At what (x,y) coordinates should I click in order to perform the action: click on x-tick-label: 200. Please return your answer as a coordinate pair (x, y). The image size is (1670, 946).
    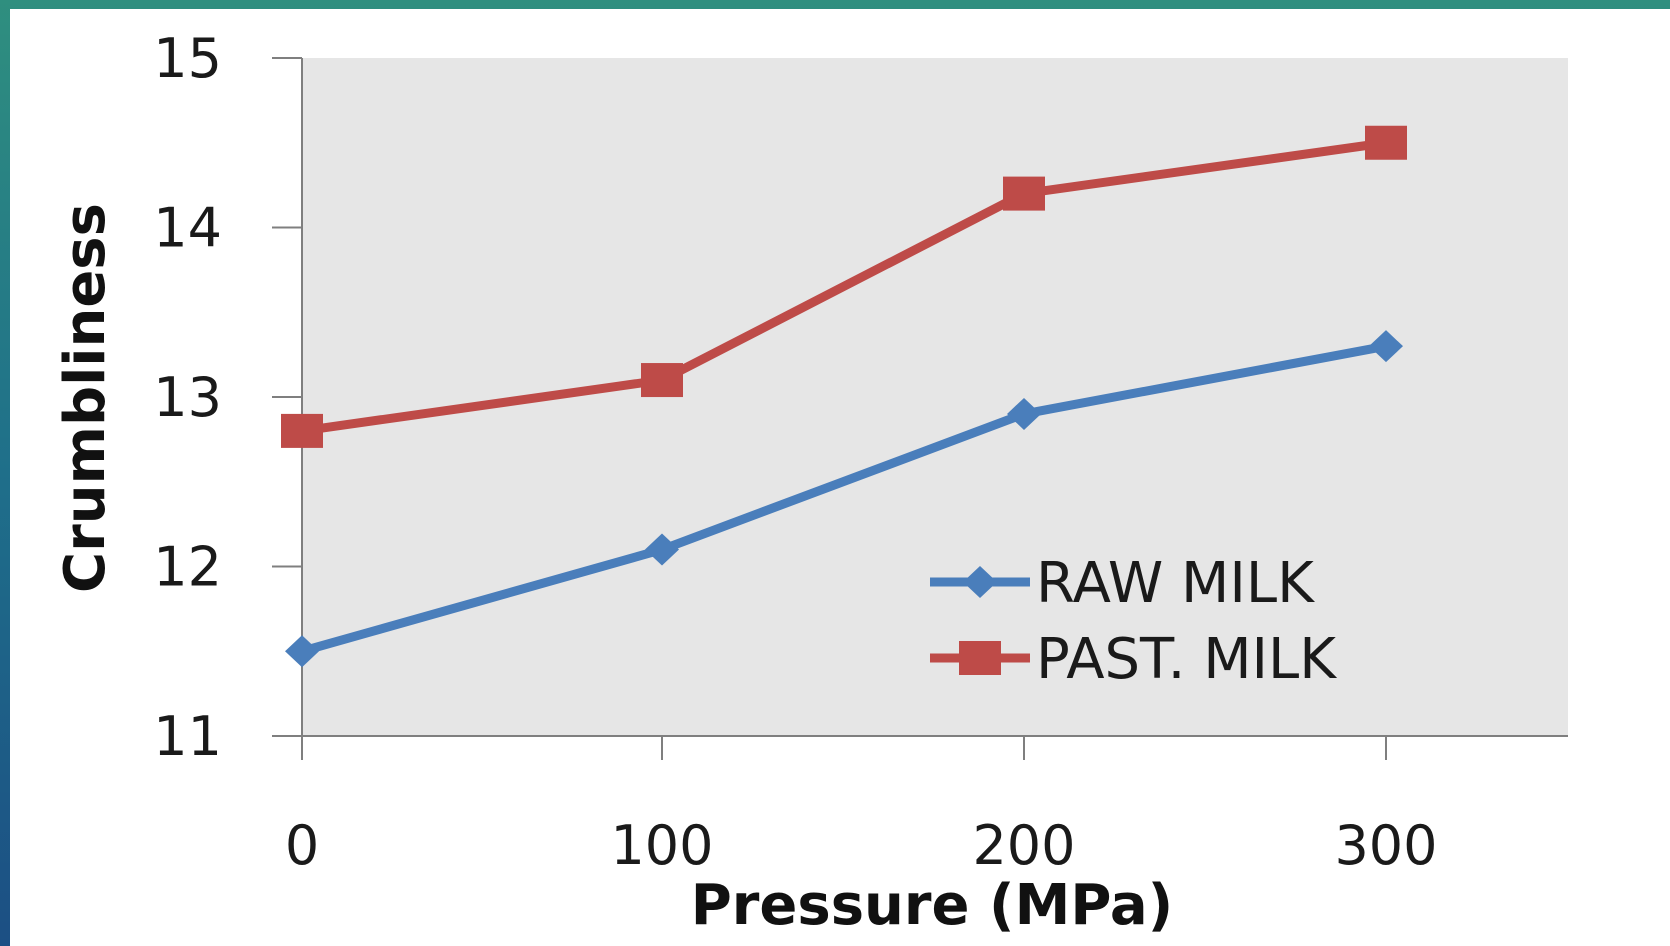
    Looking at the image, I should click on (1023, 845).